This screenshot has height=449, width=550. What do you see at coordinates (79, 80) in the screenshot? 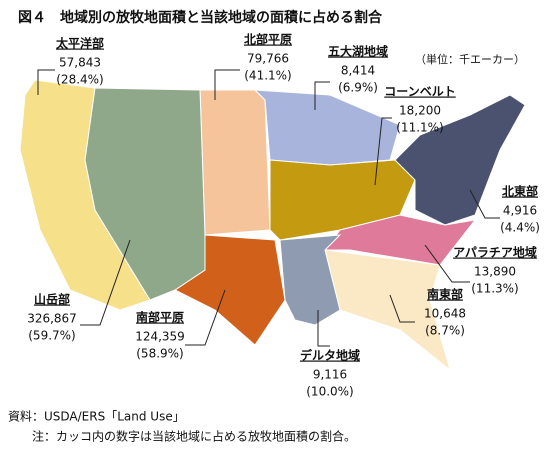
I see `region-share: (28.4%)` at bounding box center [79, 80].